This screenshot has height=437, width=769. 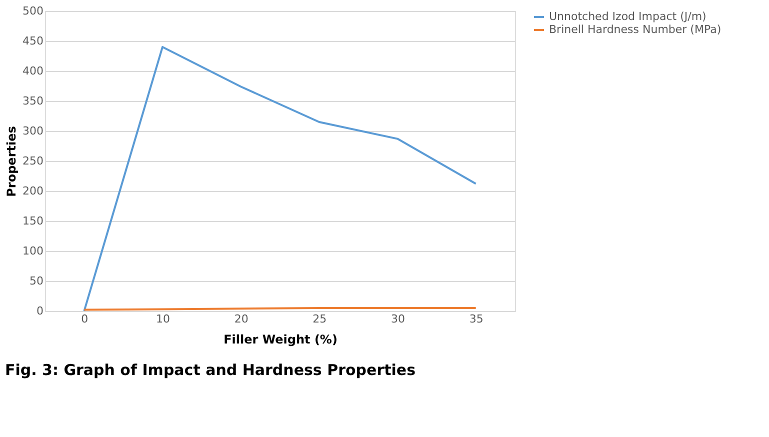 What do you see at coordinates (84, 319) in the screenshot?
I see `x-tick-label: 0` at bounding box center [84, 319].